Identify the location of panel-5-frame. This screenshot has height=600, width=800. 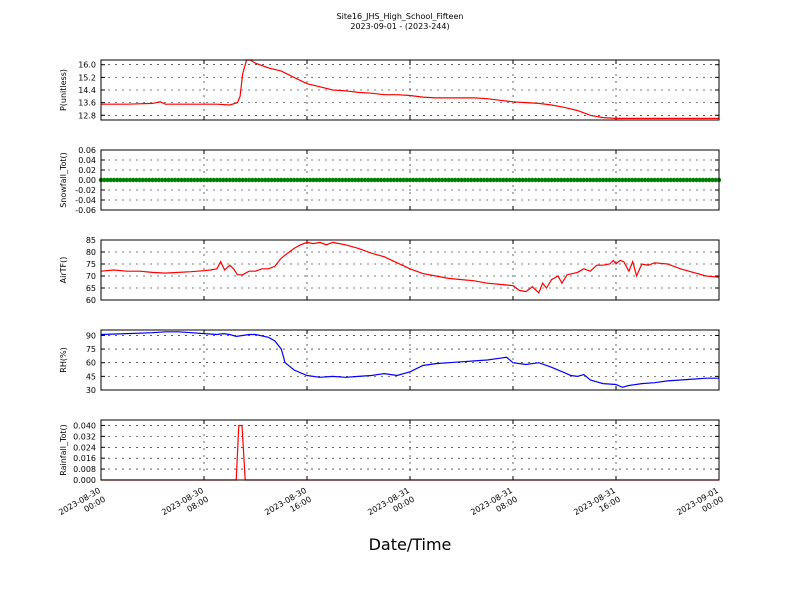
(410, 450).